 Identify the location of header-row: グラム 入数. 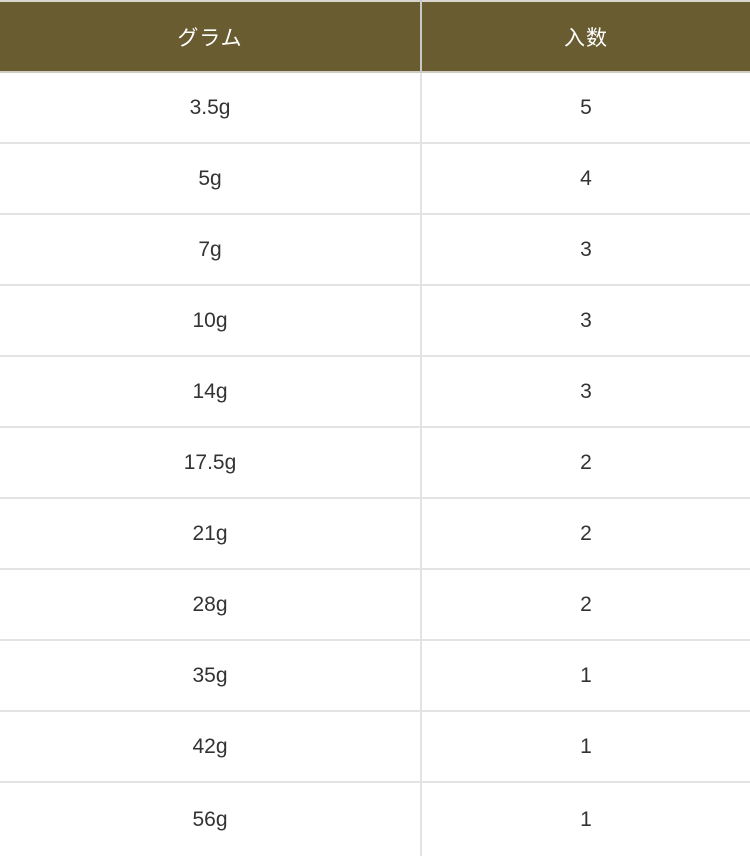
(375, 37).